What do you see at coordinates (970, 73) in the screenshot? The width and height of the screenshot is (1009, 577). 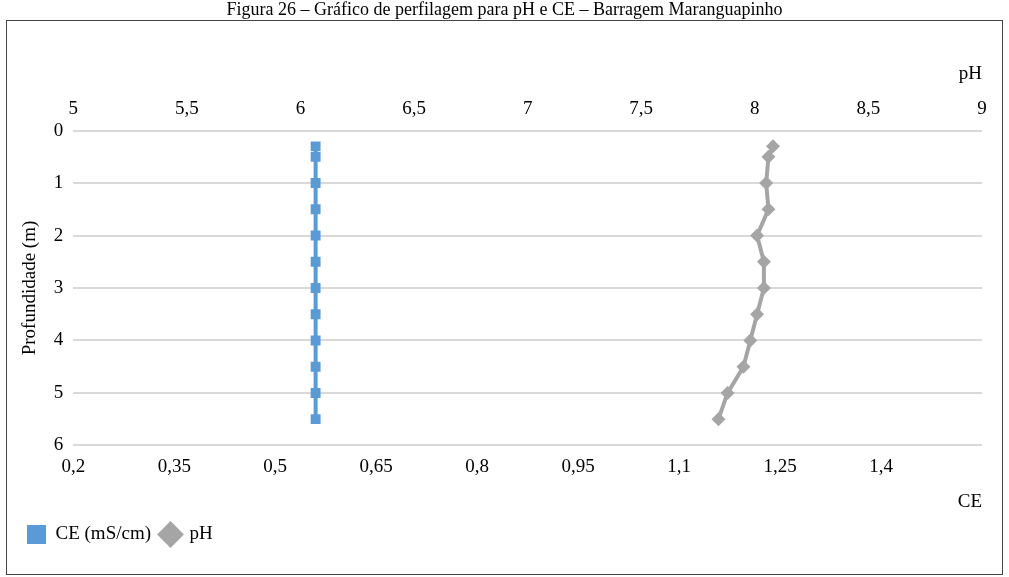 I see `x2-axis-title: pH` at bounding box center [970, 73].